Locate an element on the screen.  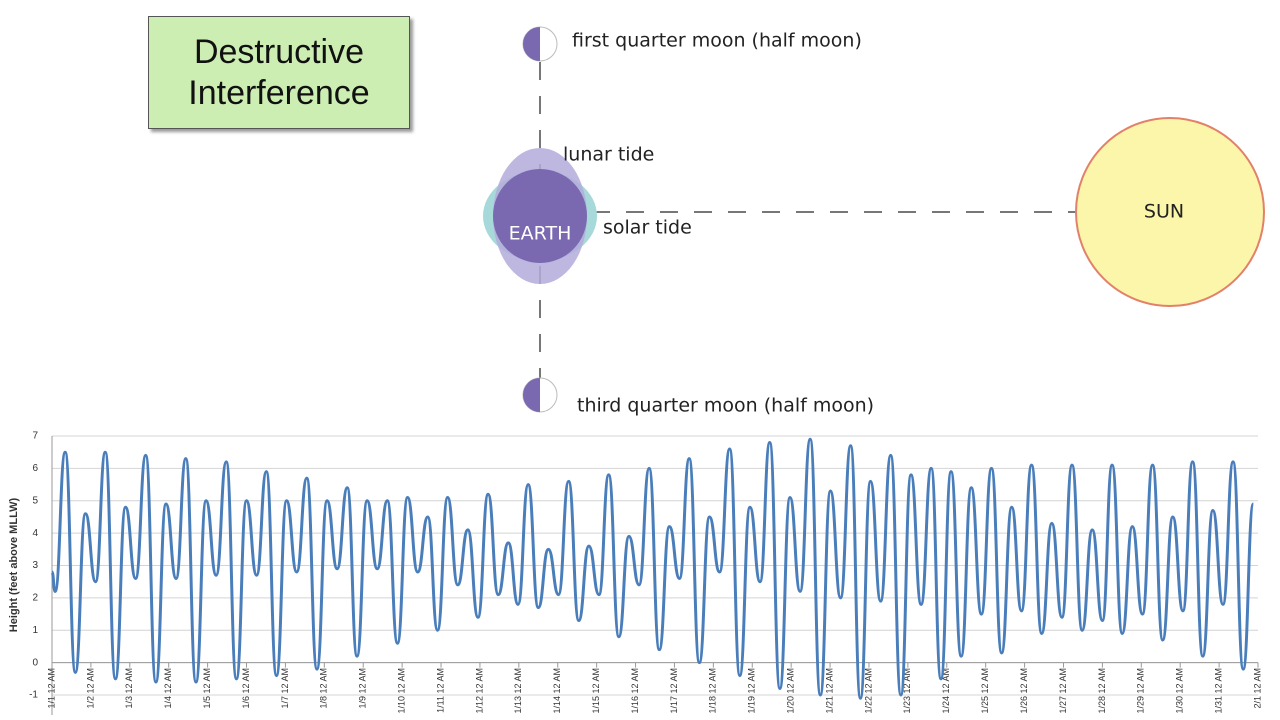
lunar-tide-label: lunar tide is located at coordinates (608, 155).